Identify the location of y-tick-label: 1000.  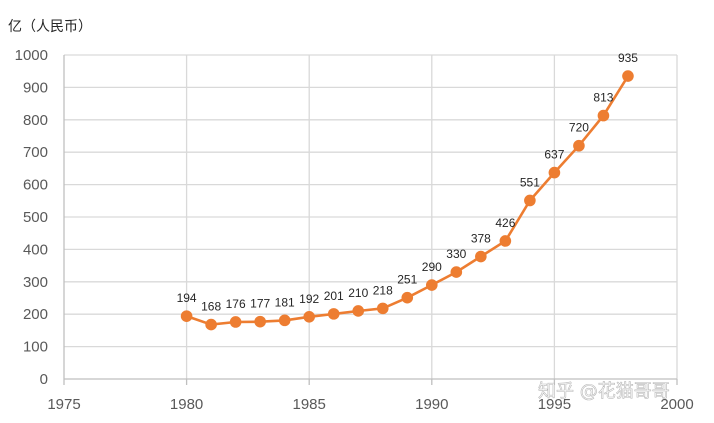
(31, 55).